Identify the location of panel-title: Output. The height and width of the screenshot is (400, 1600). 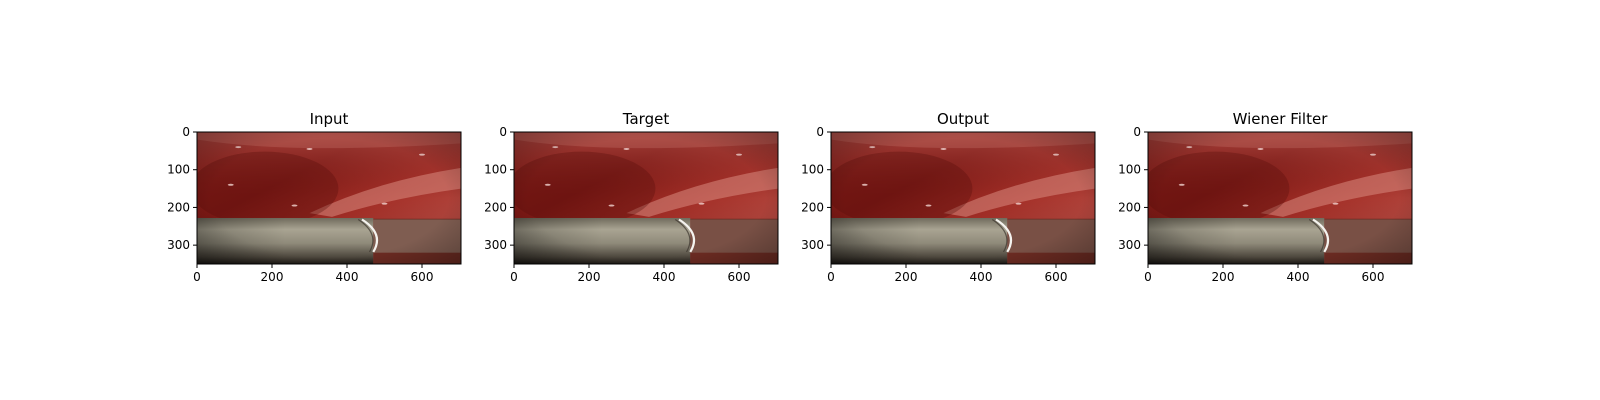
(963, 119).